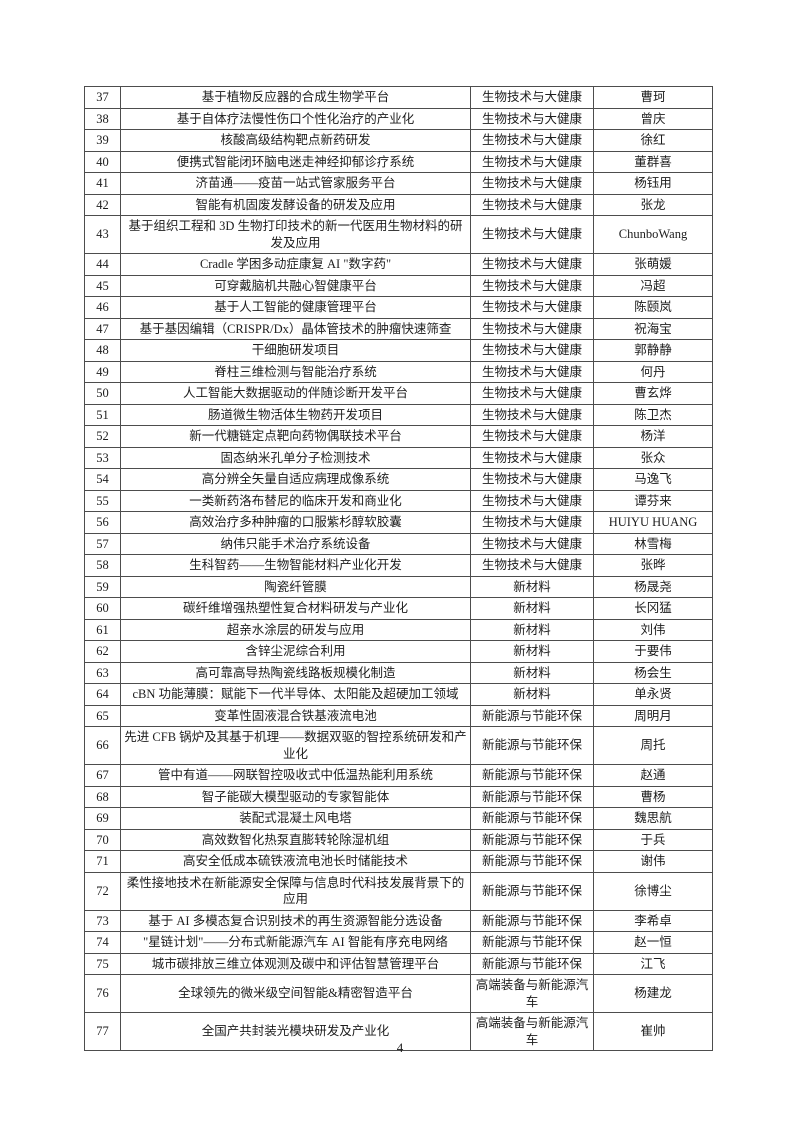 Image resolution: width=800 pixels, height=1132 pixels. I want to click on person-name-cell: 崔帅, so click(653, 1031).